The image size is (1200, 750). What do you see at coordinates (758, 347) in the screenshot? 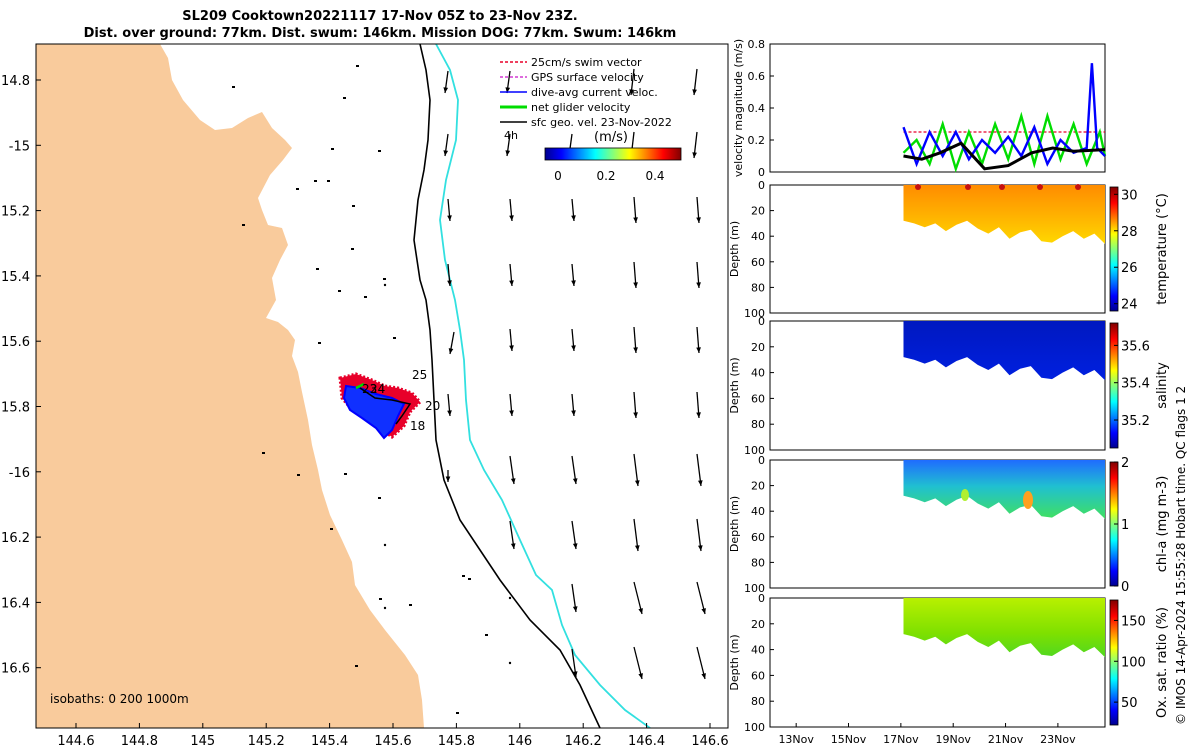
I see `salinity-y-tick: 20` at bounding box center [758, 347].